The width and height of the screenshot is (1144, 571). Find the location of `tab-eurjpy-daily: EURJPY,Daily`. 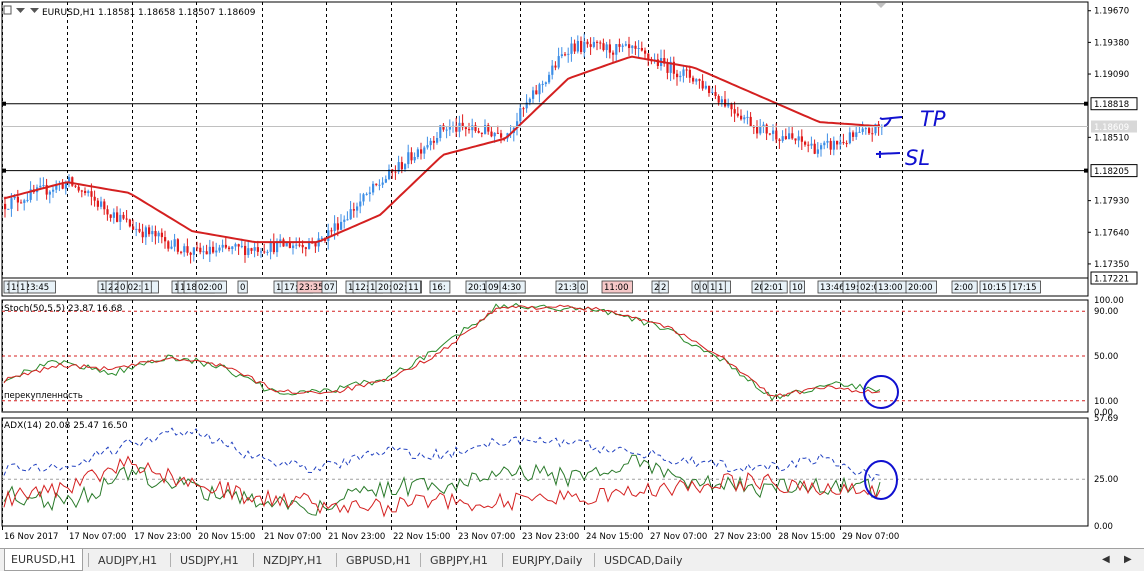

tab-eurjpy-daily: EURJPY,Daily is located at coordinates (547, 560).